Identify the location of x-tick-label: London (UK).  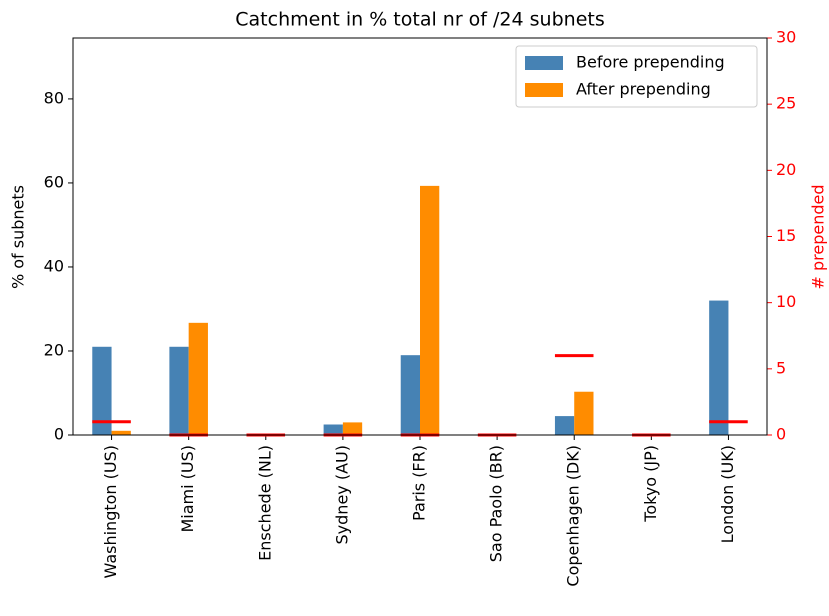
(727, 494).